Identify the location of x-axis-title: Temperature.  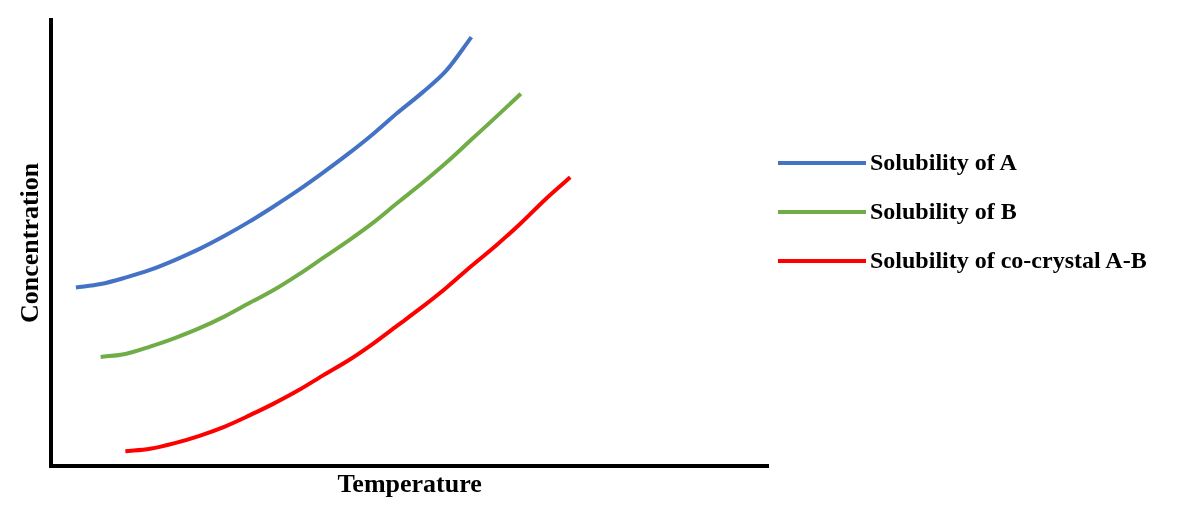
(409, 484).